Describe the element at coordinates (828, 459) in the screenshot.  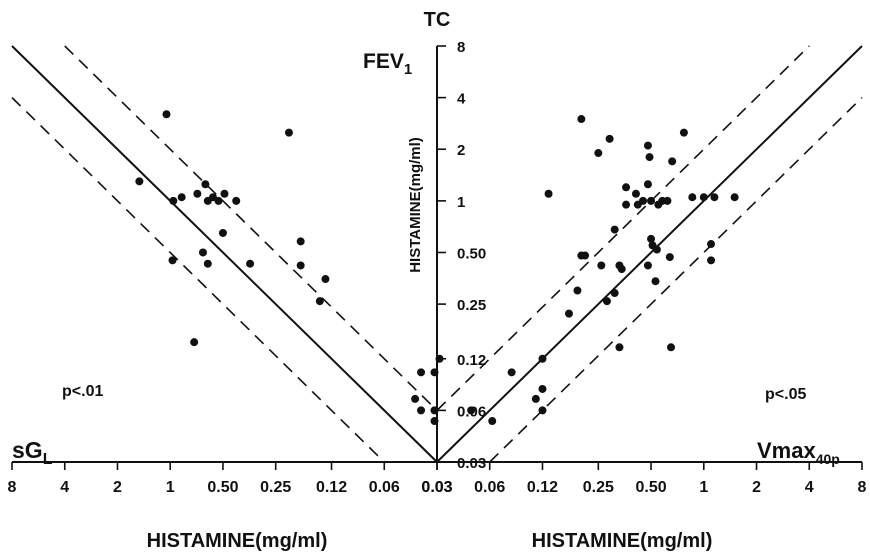
I see `panel-right-corner-sub: 40p` at that location.